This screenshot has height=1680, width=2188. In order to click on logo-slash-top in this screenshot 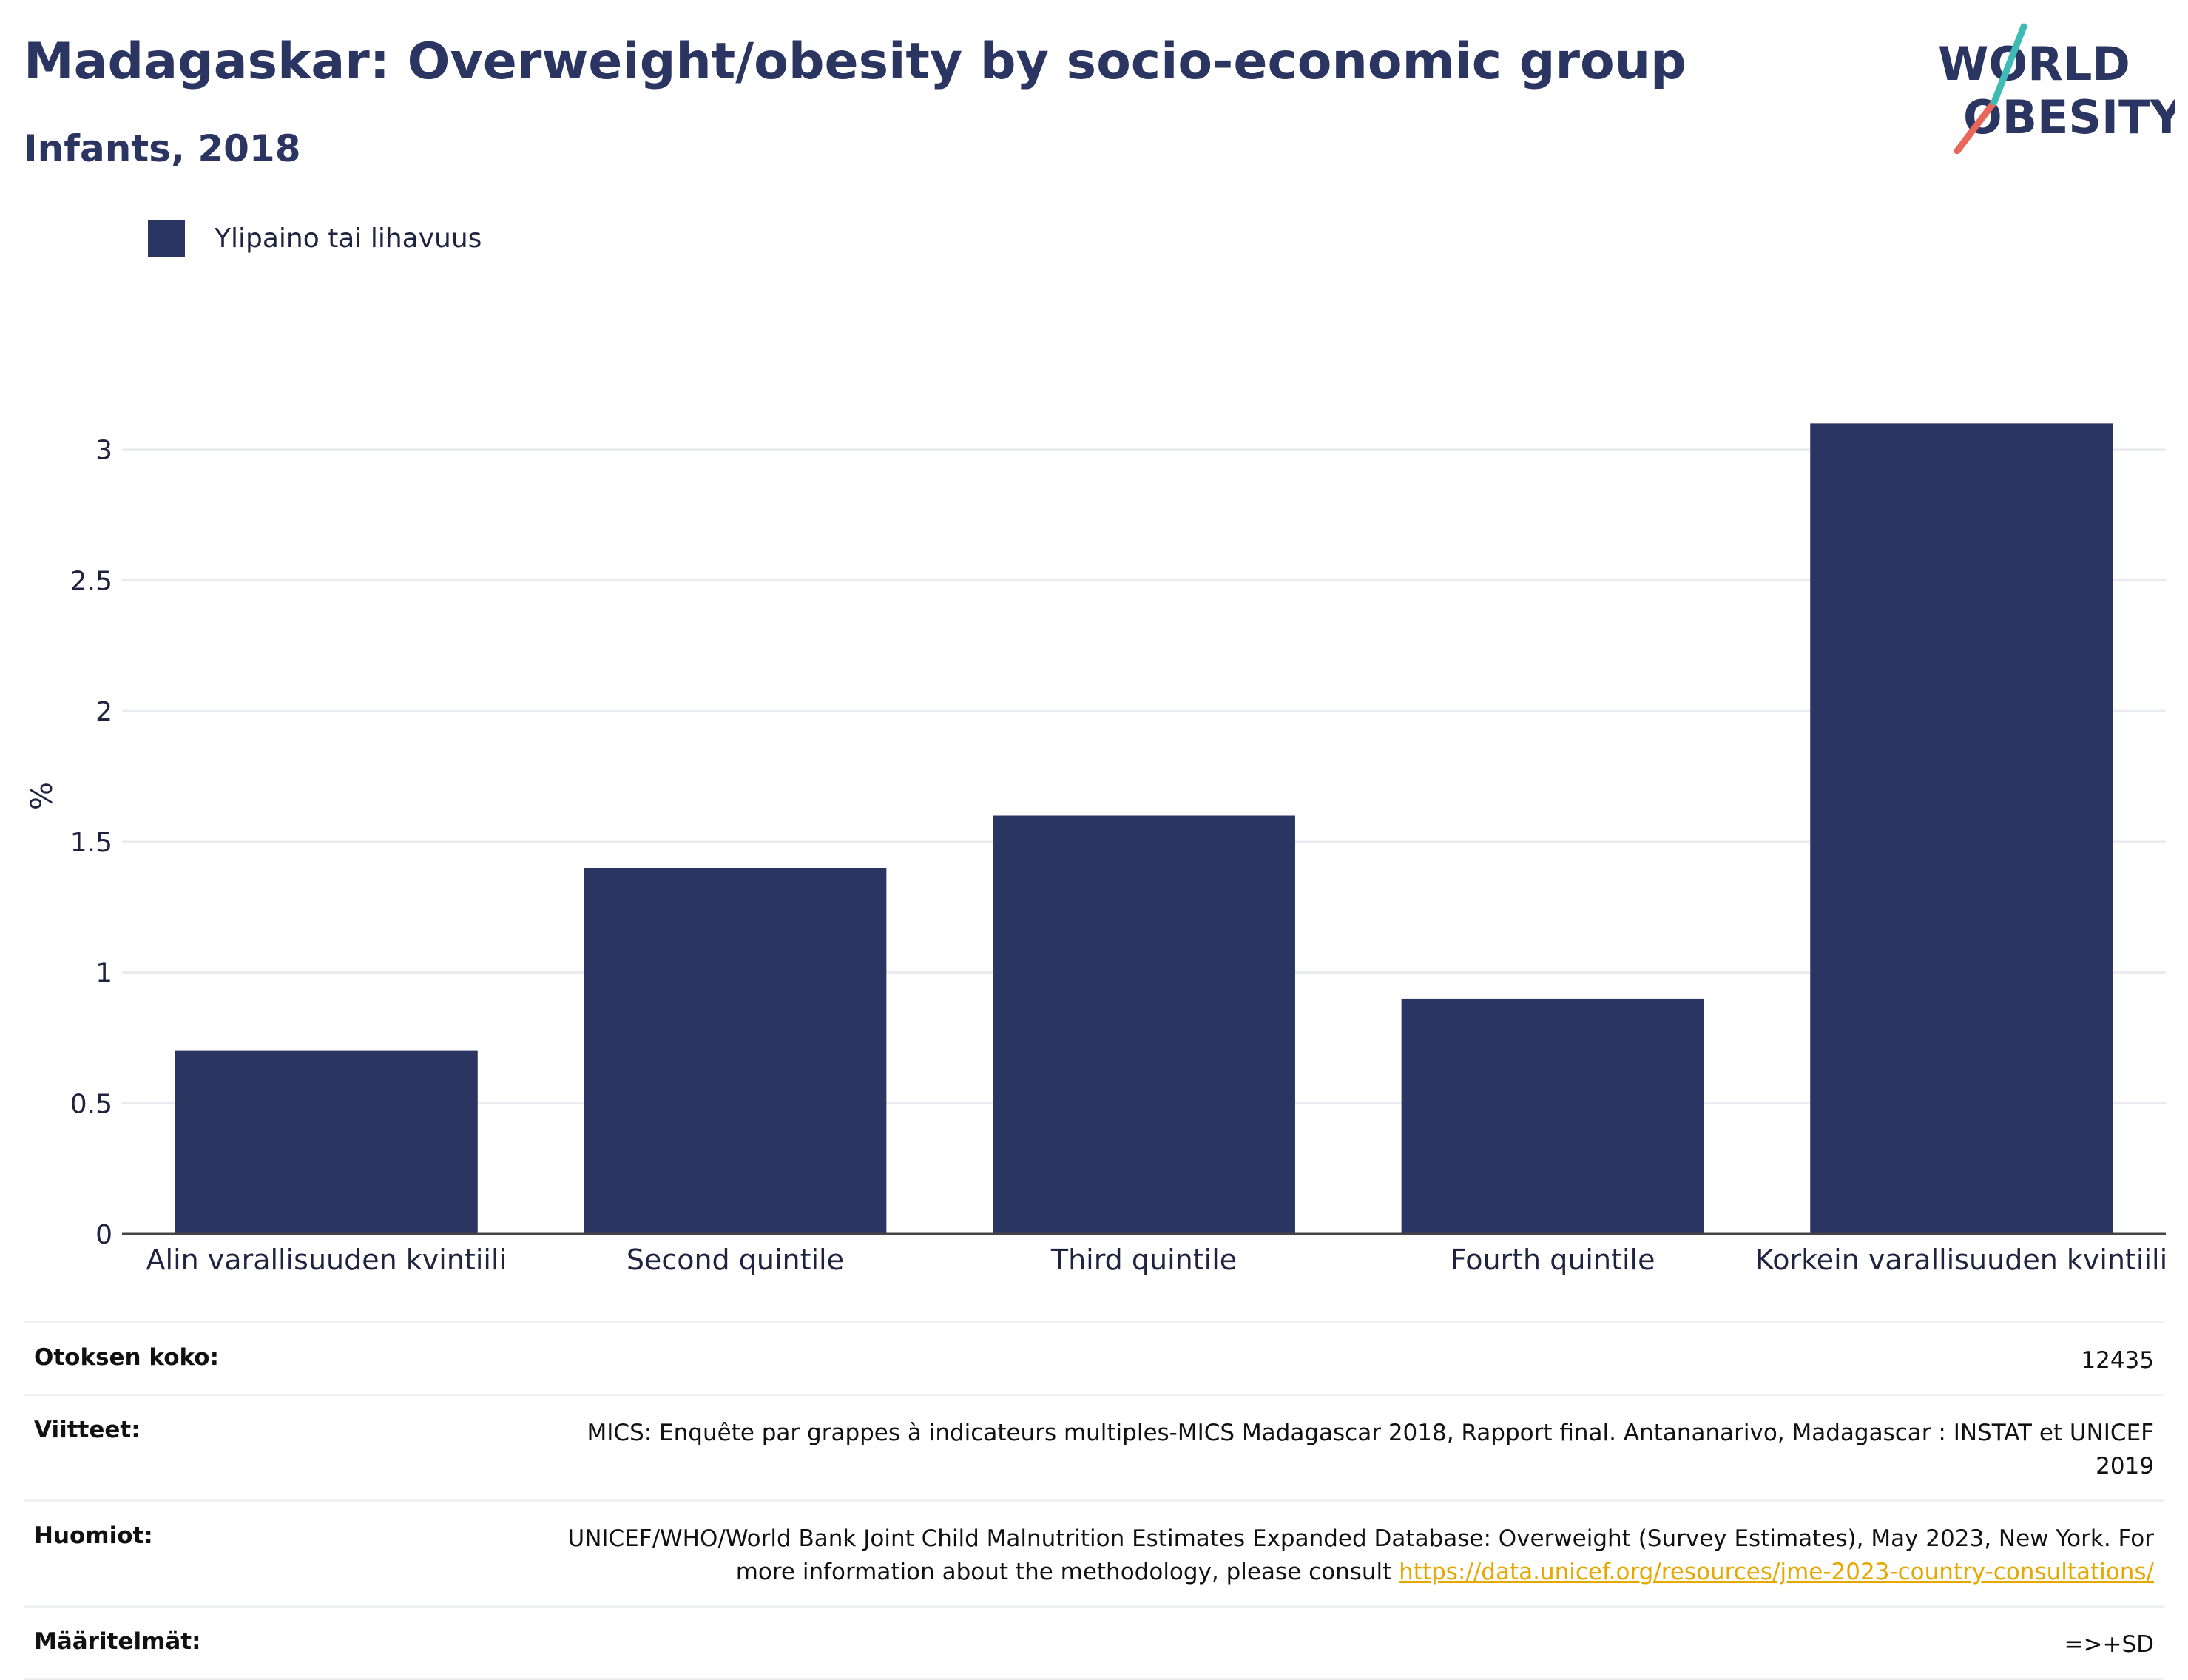, I will do `click(2009, 64)`.